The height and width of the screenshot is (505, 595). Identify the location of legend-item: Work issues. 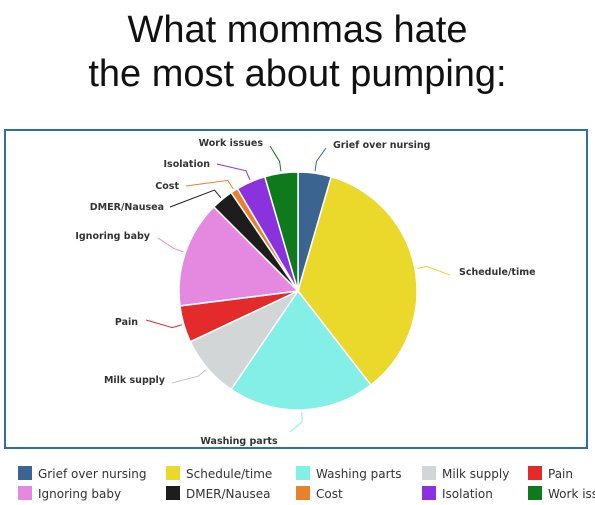
(561, 493).